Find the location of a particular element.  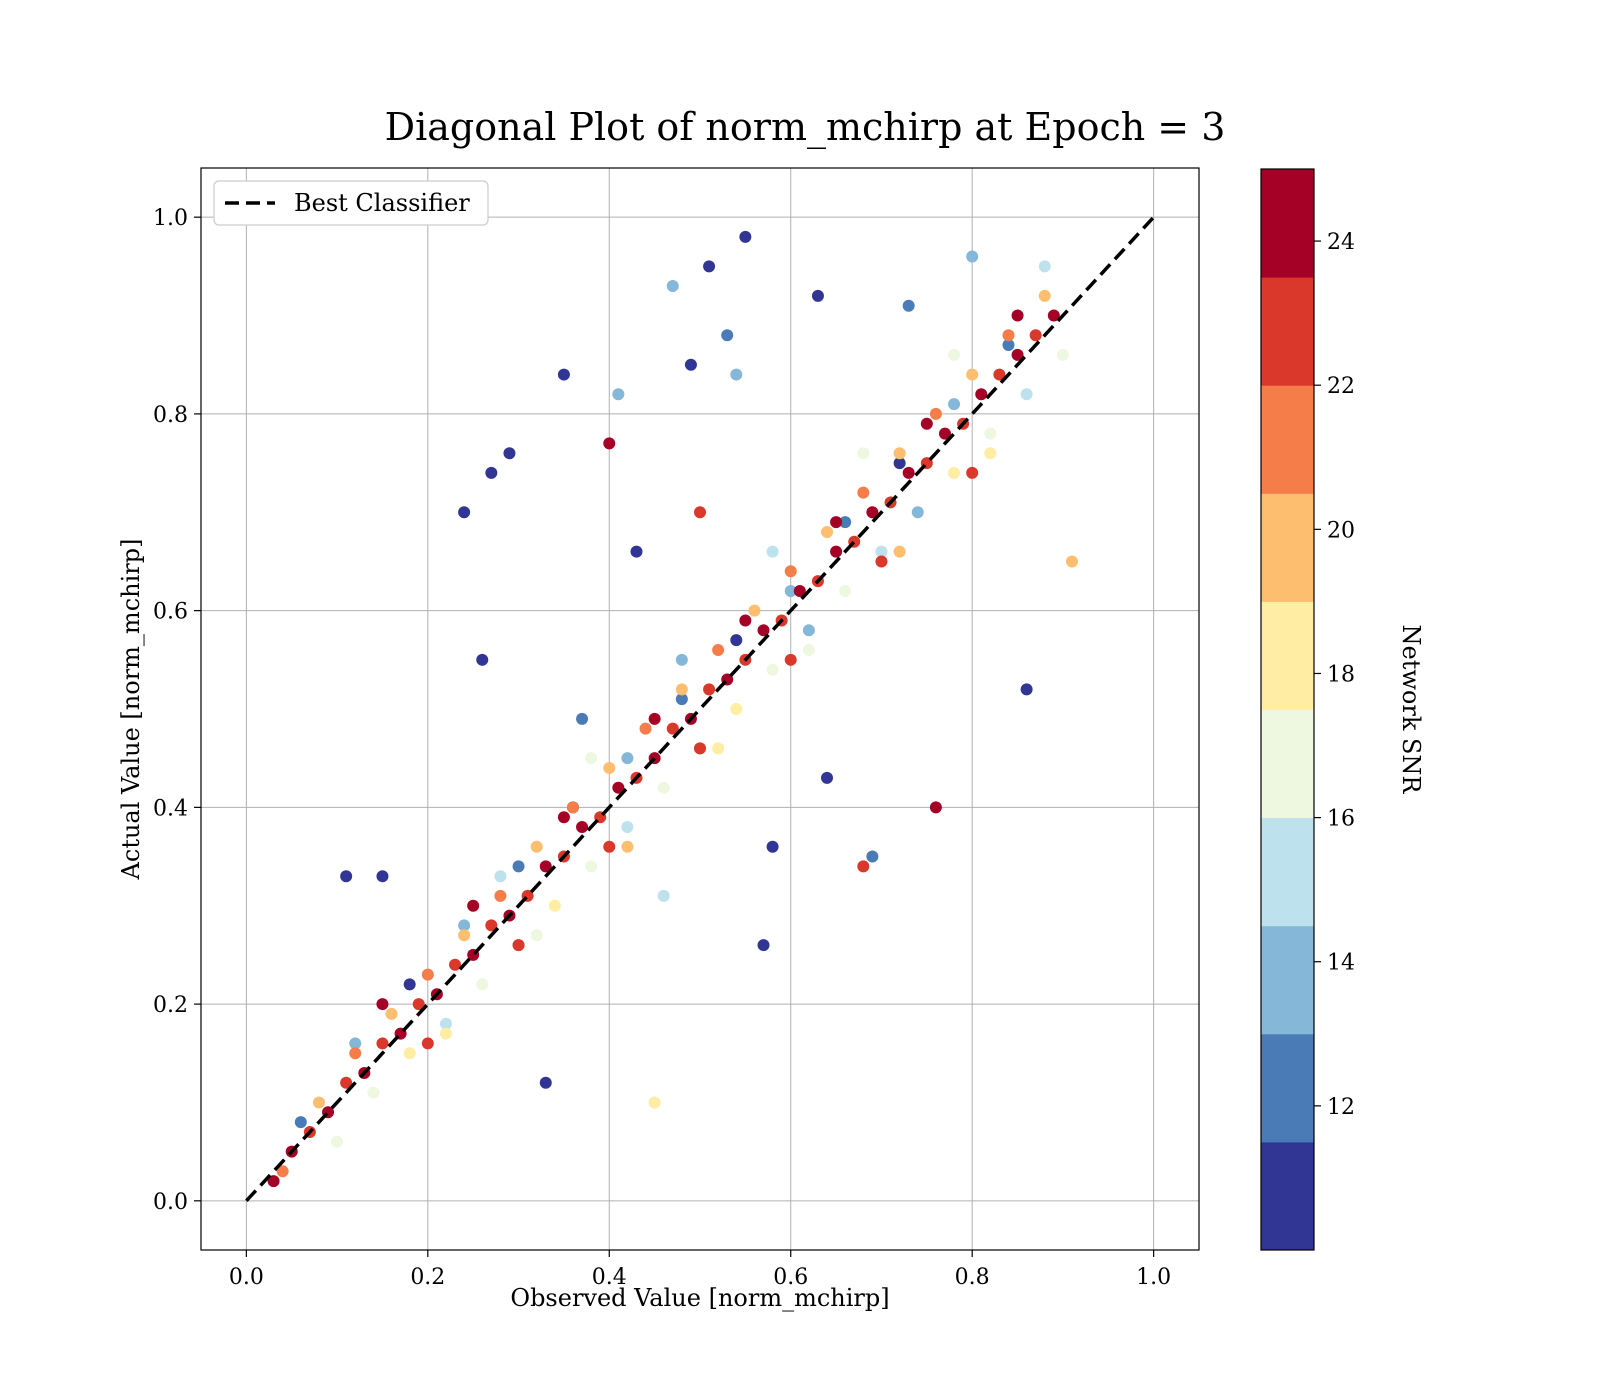

colorbar-frame is located at coordinates (1287, 709).